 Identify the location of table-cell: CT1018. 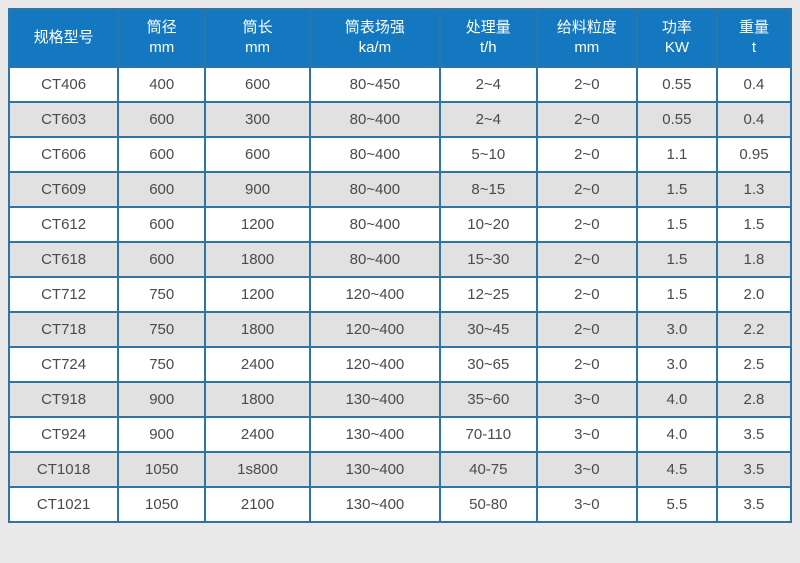
(63, 469).